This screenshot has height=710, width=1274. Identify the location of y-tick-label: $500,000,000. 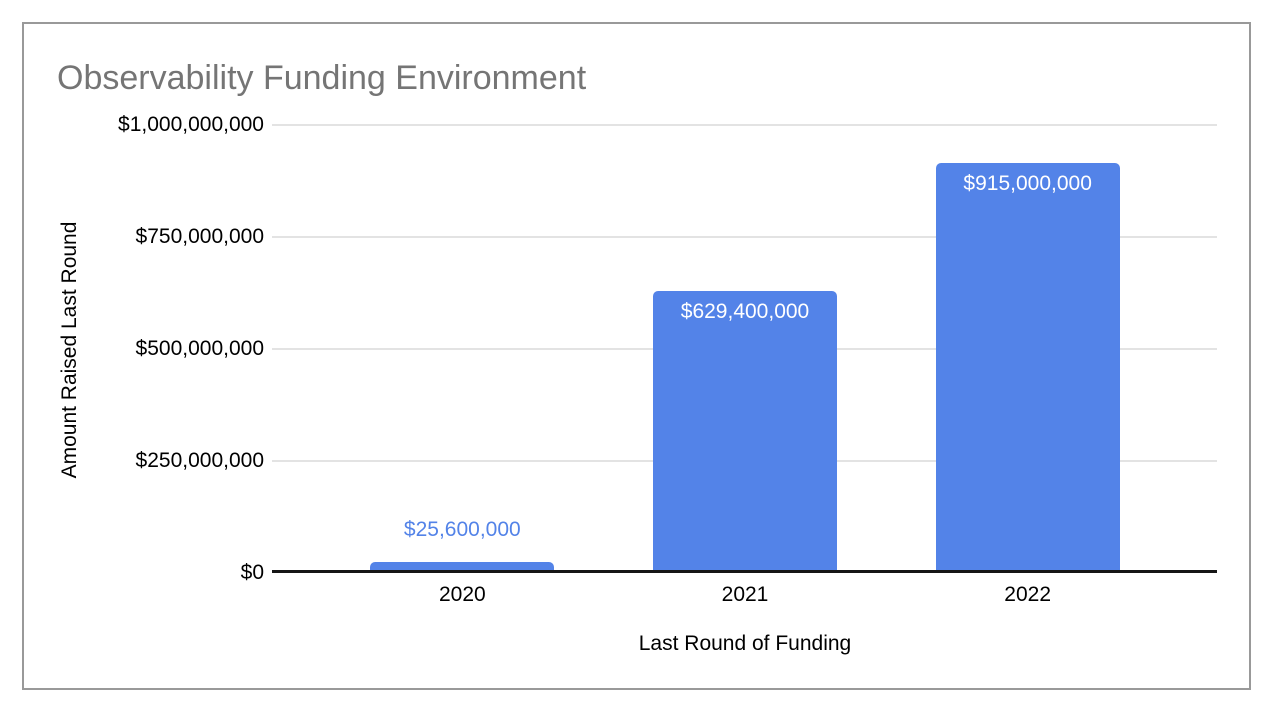
(199, 348).